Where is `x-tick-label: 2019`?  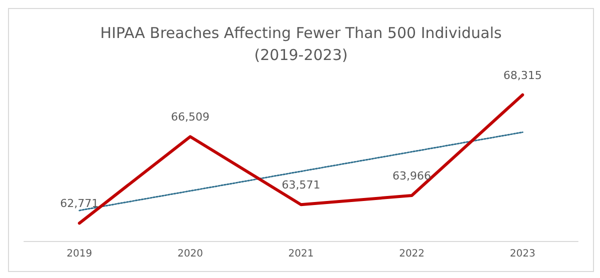
x-tick-label: 2019 is located at coordinates (79, 254).